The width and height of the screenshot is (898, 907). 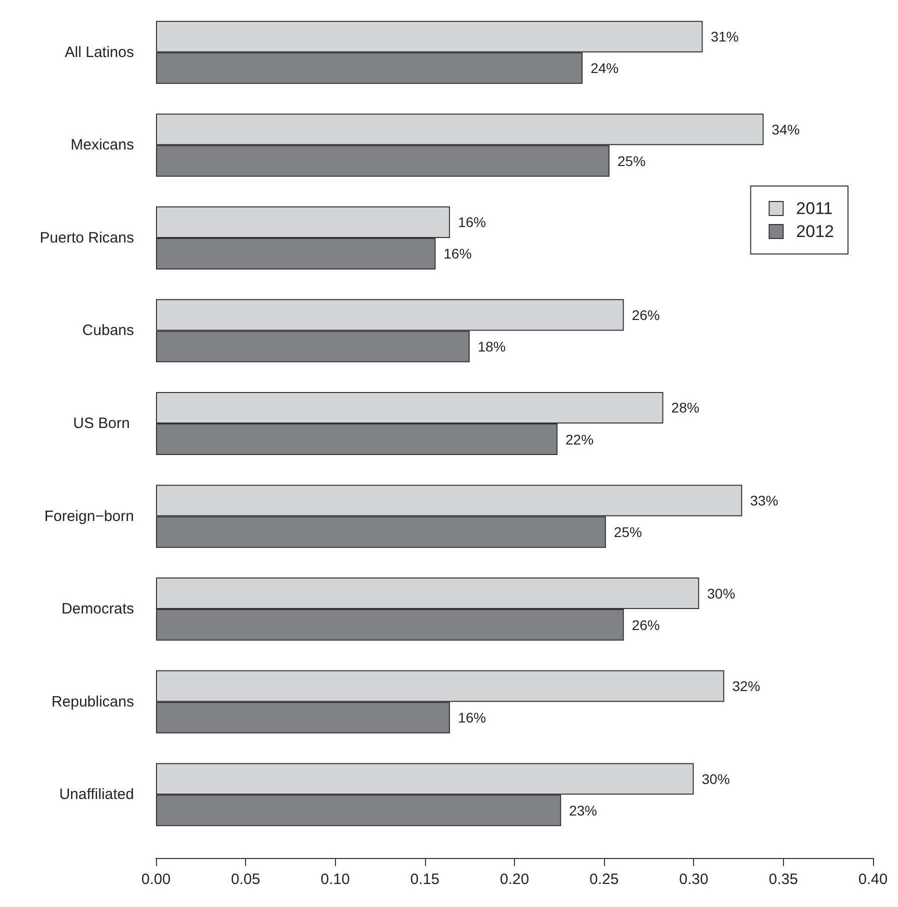 I want to click on y-tick-label: Cubans, so click(x=108, y=331).